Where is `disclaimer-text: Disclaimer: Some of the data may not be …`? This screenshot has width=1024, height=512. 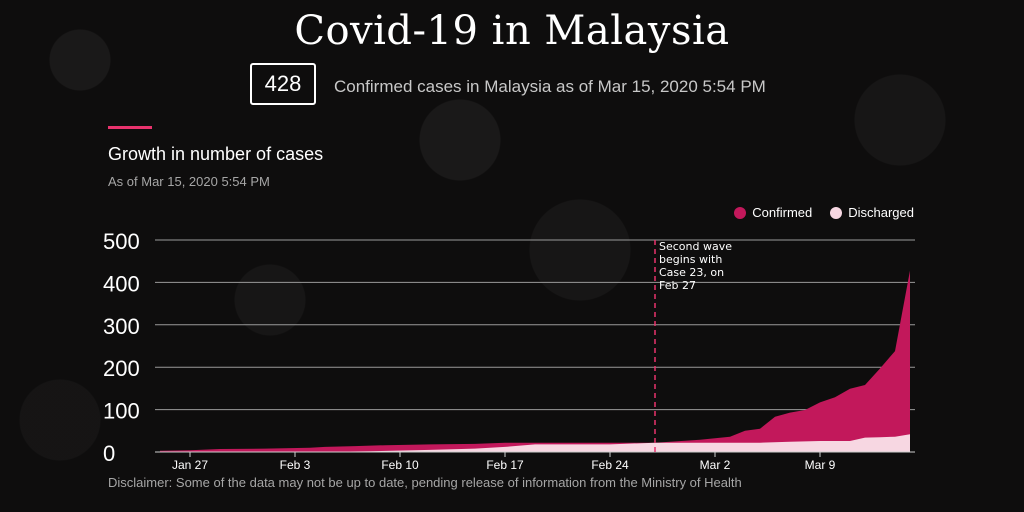 disclaimer-text: Disclaimer: Some of the data may not be … is located at coordinates (425, 482).